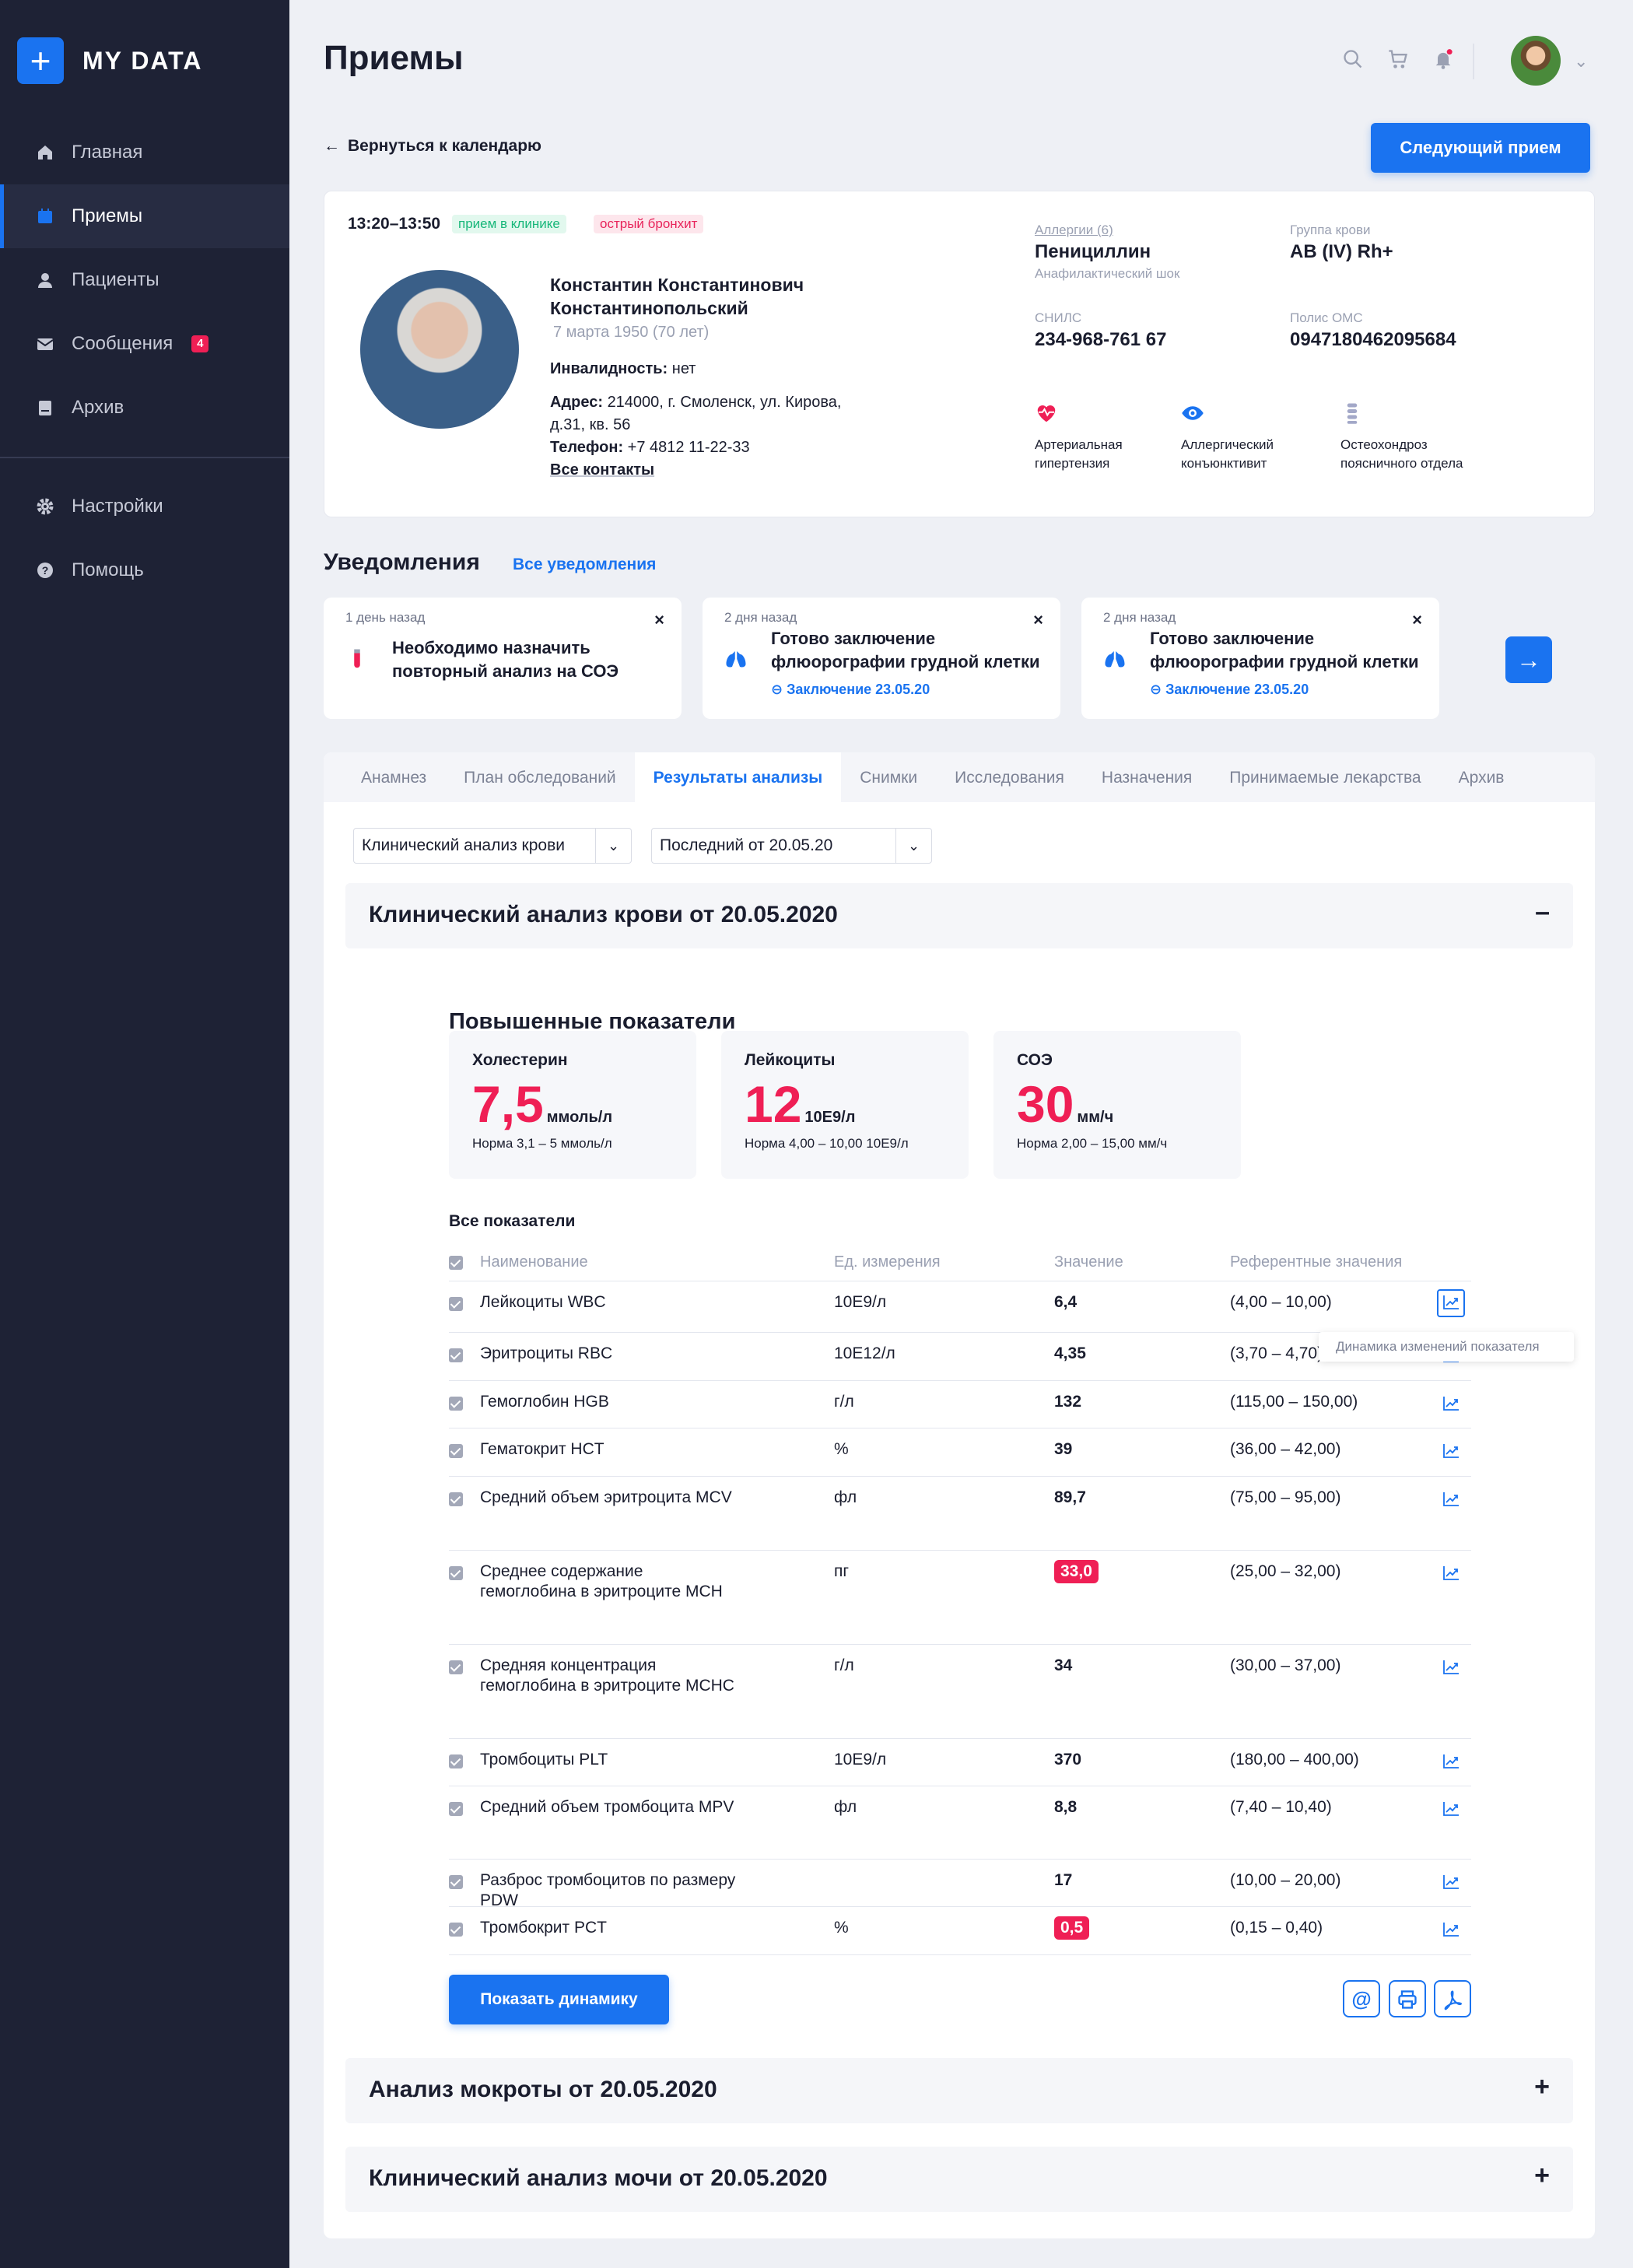 The image size is (1633, 2268). Describe the element at coordinates (1070, 1353) in the screenshot. I see `indicator-value: 4,35` at that location.